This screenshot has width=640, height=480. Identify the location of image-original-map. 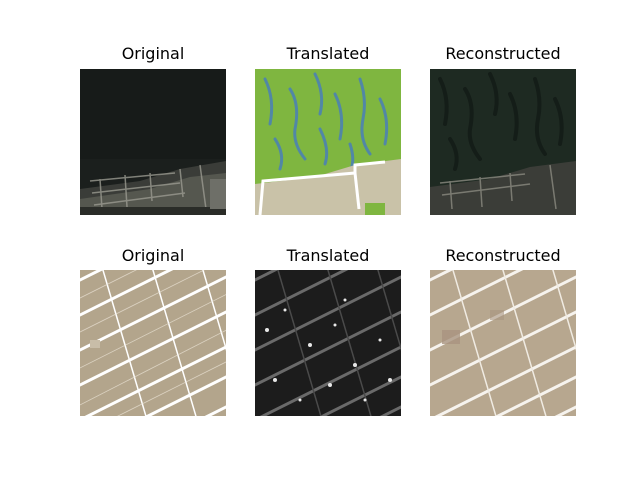
(153, 343).